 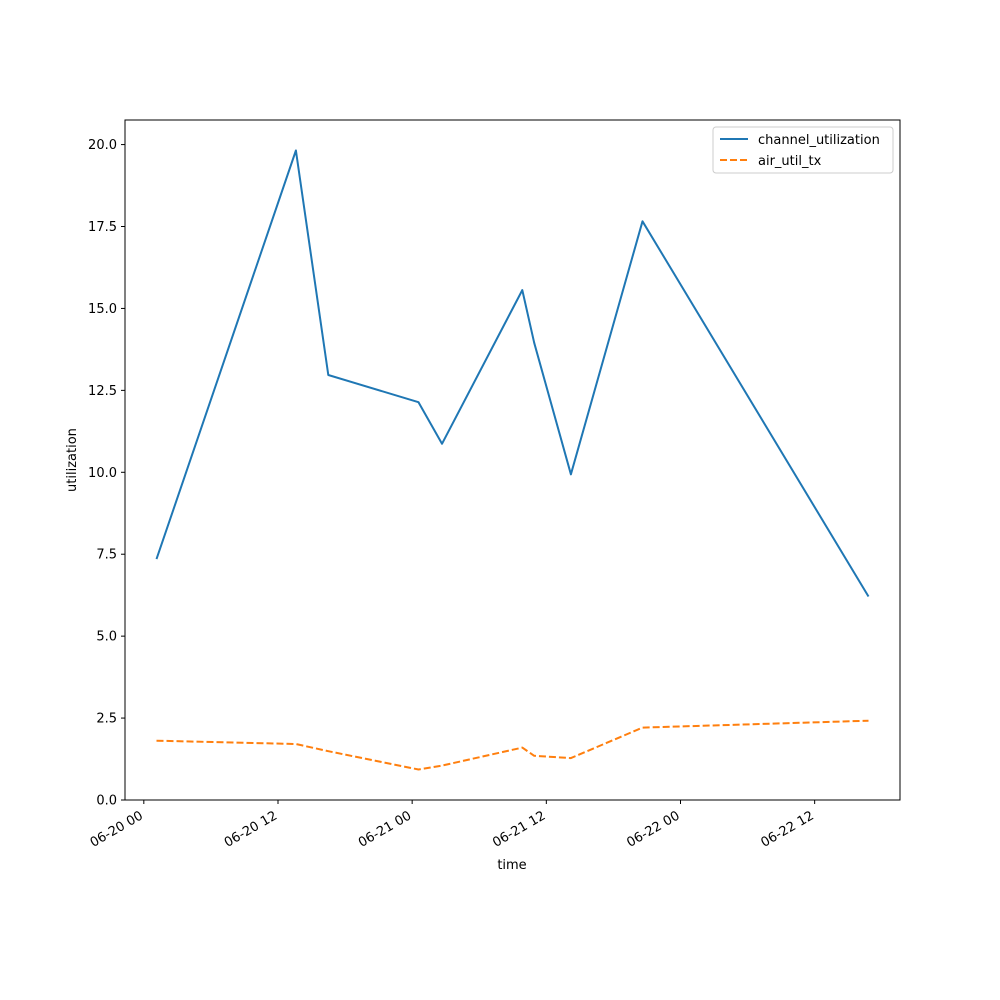 I want to click on y-tick-label: 0.0, so click(x=106, y=801).